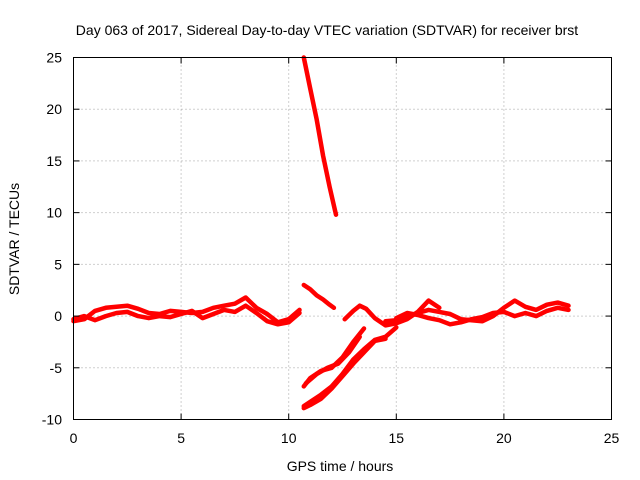 Image resolution: width=640 pixels, height=480 pixels. What do you see at coordinates (504, 438) in the screenshot?
I see `x-tick-label: 20` at bounding box center [504, 438].